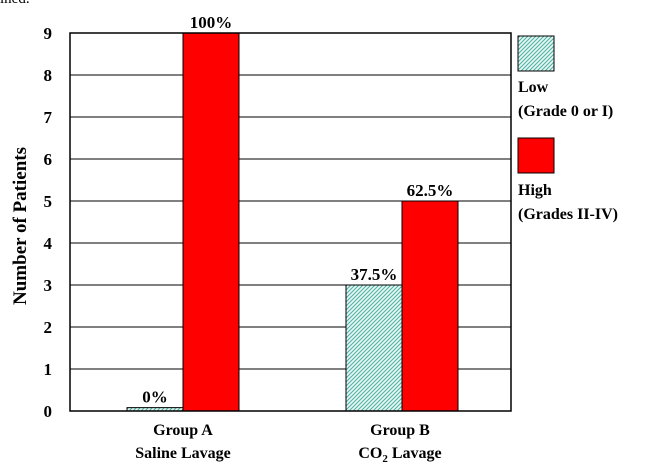 The image size is (652, 464). What do you see at coordinates (374, 274) in the screenshot?
I see `data-label-low-group-b: 37.5%` at bounding box center [374, 274].